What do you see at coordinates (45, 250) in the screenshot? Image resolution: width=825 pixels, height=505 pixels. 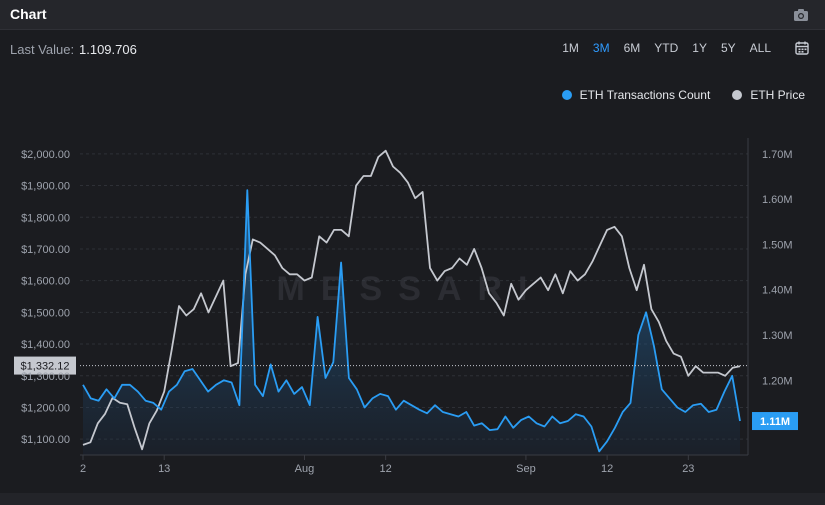 I see `left-tick-label: $1,700.00` at bounding box center [45, 250].